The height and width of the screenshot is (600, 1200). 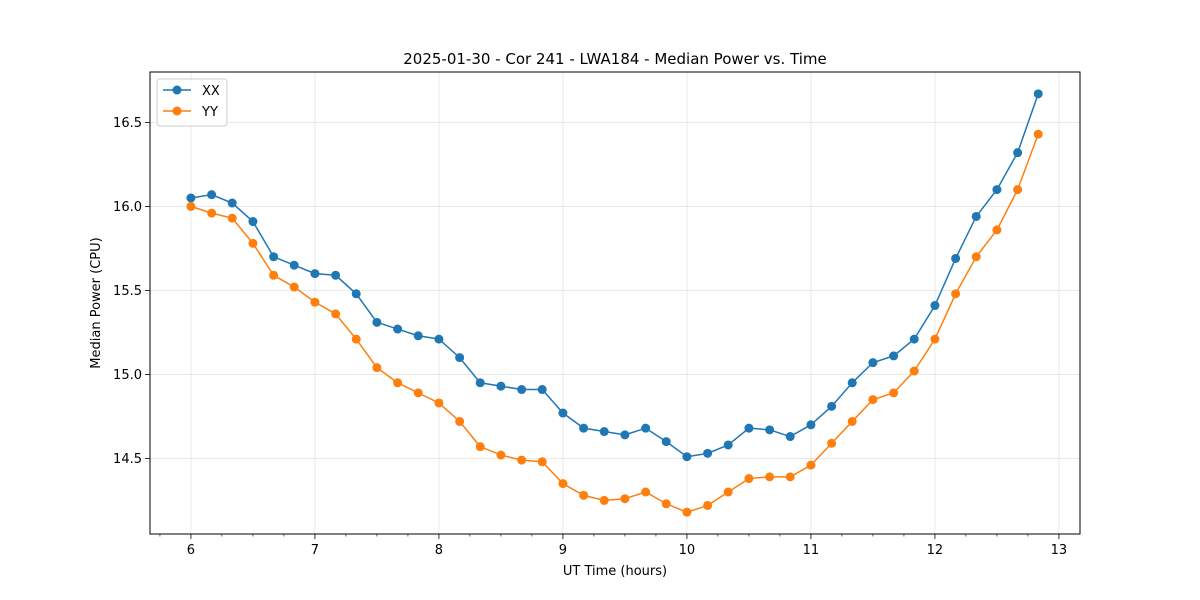 I want to click on x-tick-label: 13, so click(x=1059, y=550).